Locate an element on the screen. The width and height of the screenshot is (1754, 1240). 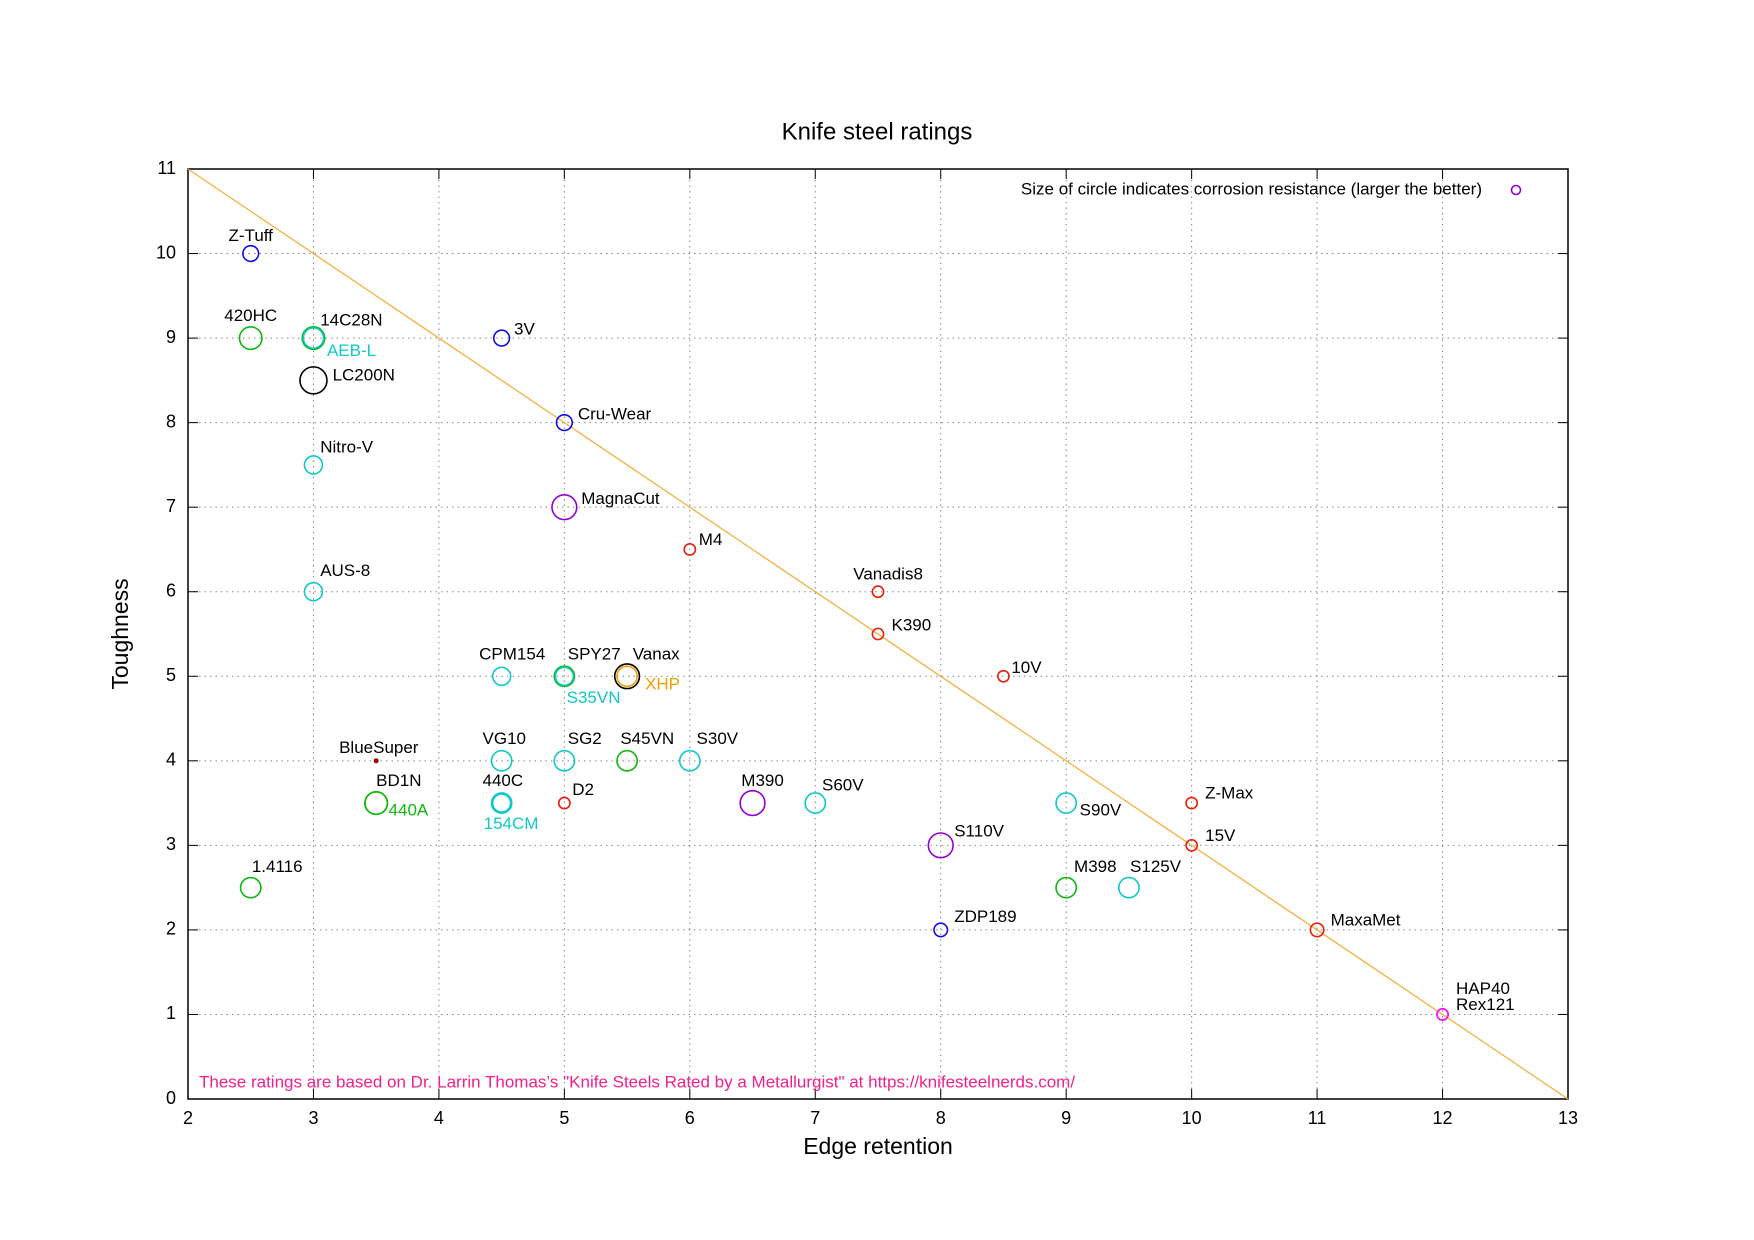
x-tick-label: 4 is located at coordinates (439, 1118).